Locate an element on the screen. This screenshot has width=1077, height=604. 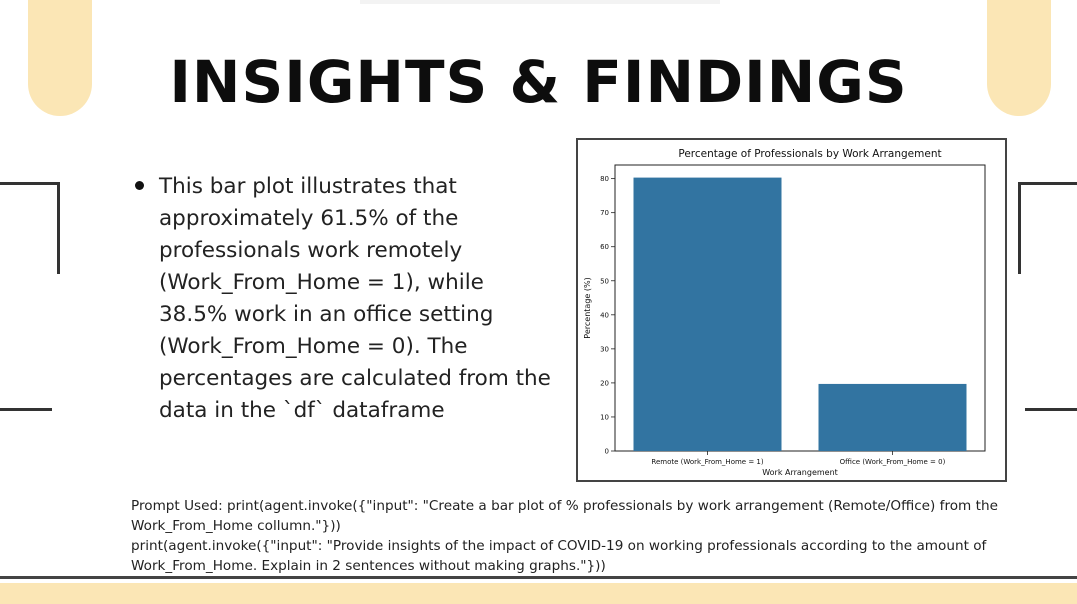
x-tick-label: Office (Work_From_Home = 0) is located at coordinates (893, 462).